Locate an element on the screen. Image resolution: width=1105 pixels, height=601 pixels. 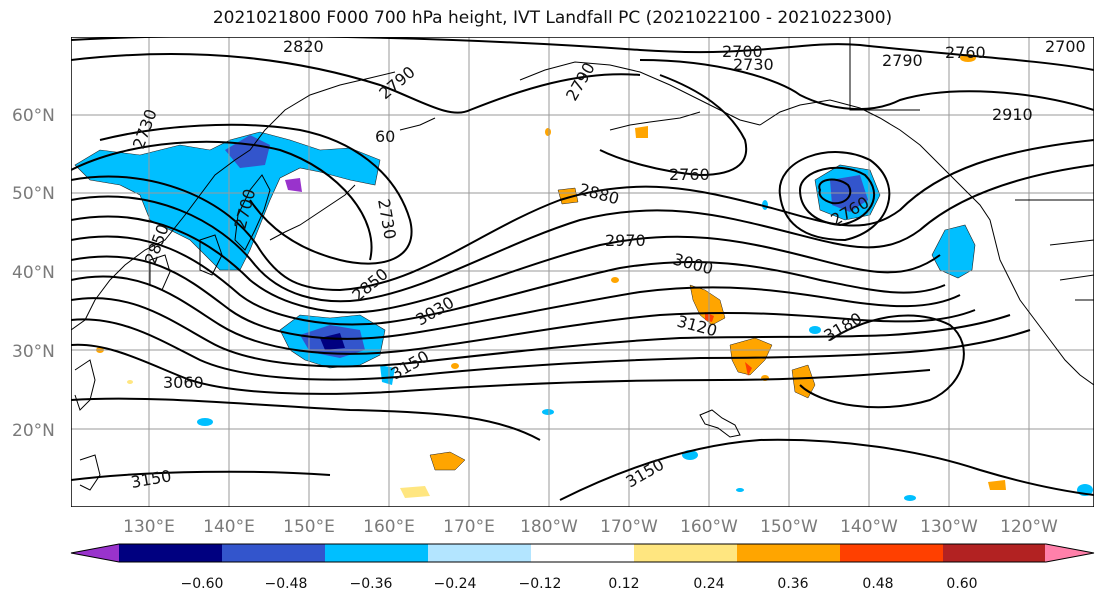
colorbar-label: −0.48 is located at coordinates (286, 584).